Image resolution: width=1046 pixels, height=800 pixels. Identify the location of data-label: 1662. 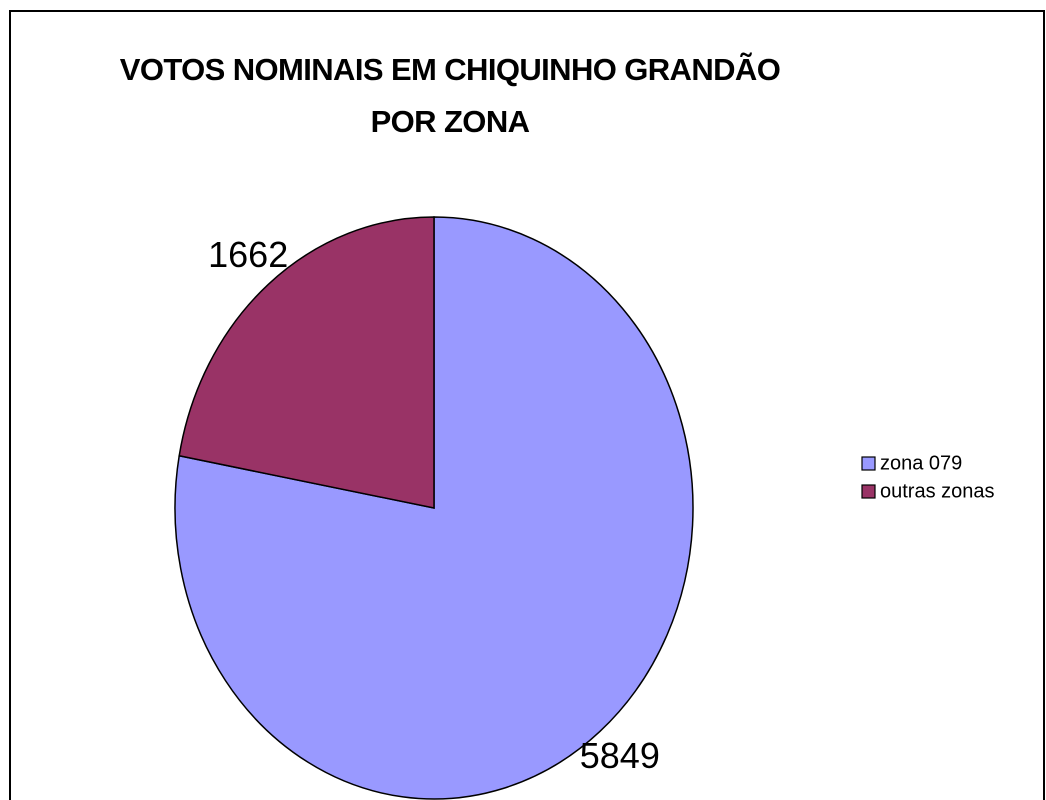
(248, 254).